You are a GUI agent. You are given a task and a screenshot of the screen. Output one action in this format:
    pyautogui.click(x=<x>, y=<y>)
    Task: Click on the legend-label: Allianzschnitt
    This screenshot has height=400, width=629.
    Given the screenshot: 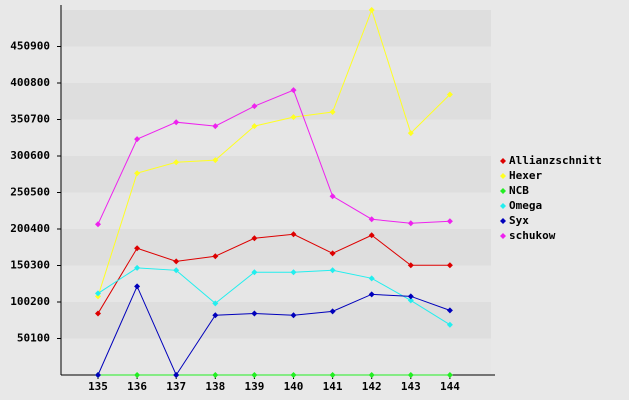 What is the action you would take?
    pyautogui.click(x=555, y=160)
    